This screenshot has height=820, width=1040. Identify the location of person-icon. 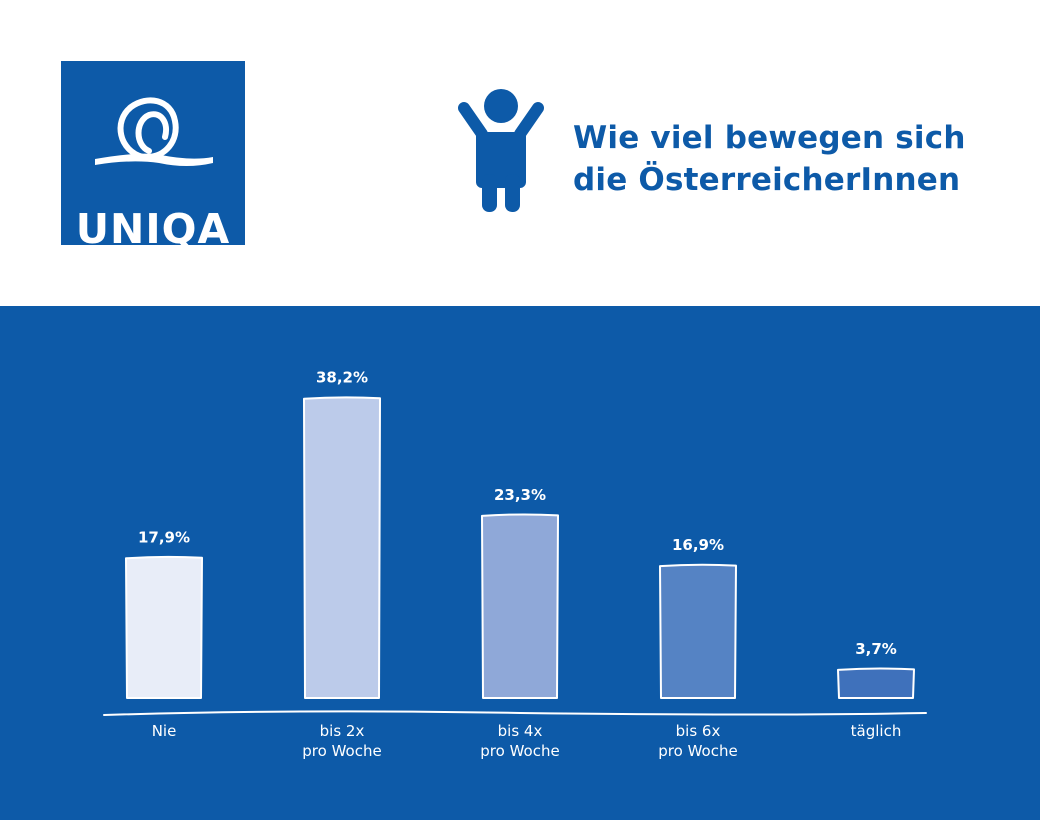
(501, 150).